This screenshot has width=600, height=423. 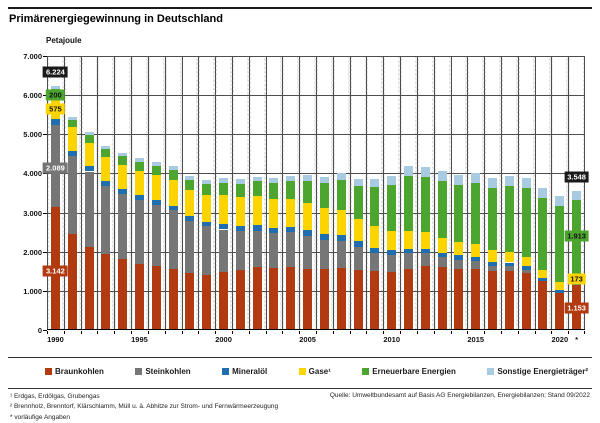 What do you see at coordinates (526, 301) in the screenshot?
I see `bar-segment-2018-braunkohlen` at bounding box center [526, 301].